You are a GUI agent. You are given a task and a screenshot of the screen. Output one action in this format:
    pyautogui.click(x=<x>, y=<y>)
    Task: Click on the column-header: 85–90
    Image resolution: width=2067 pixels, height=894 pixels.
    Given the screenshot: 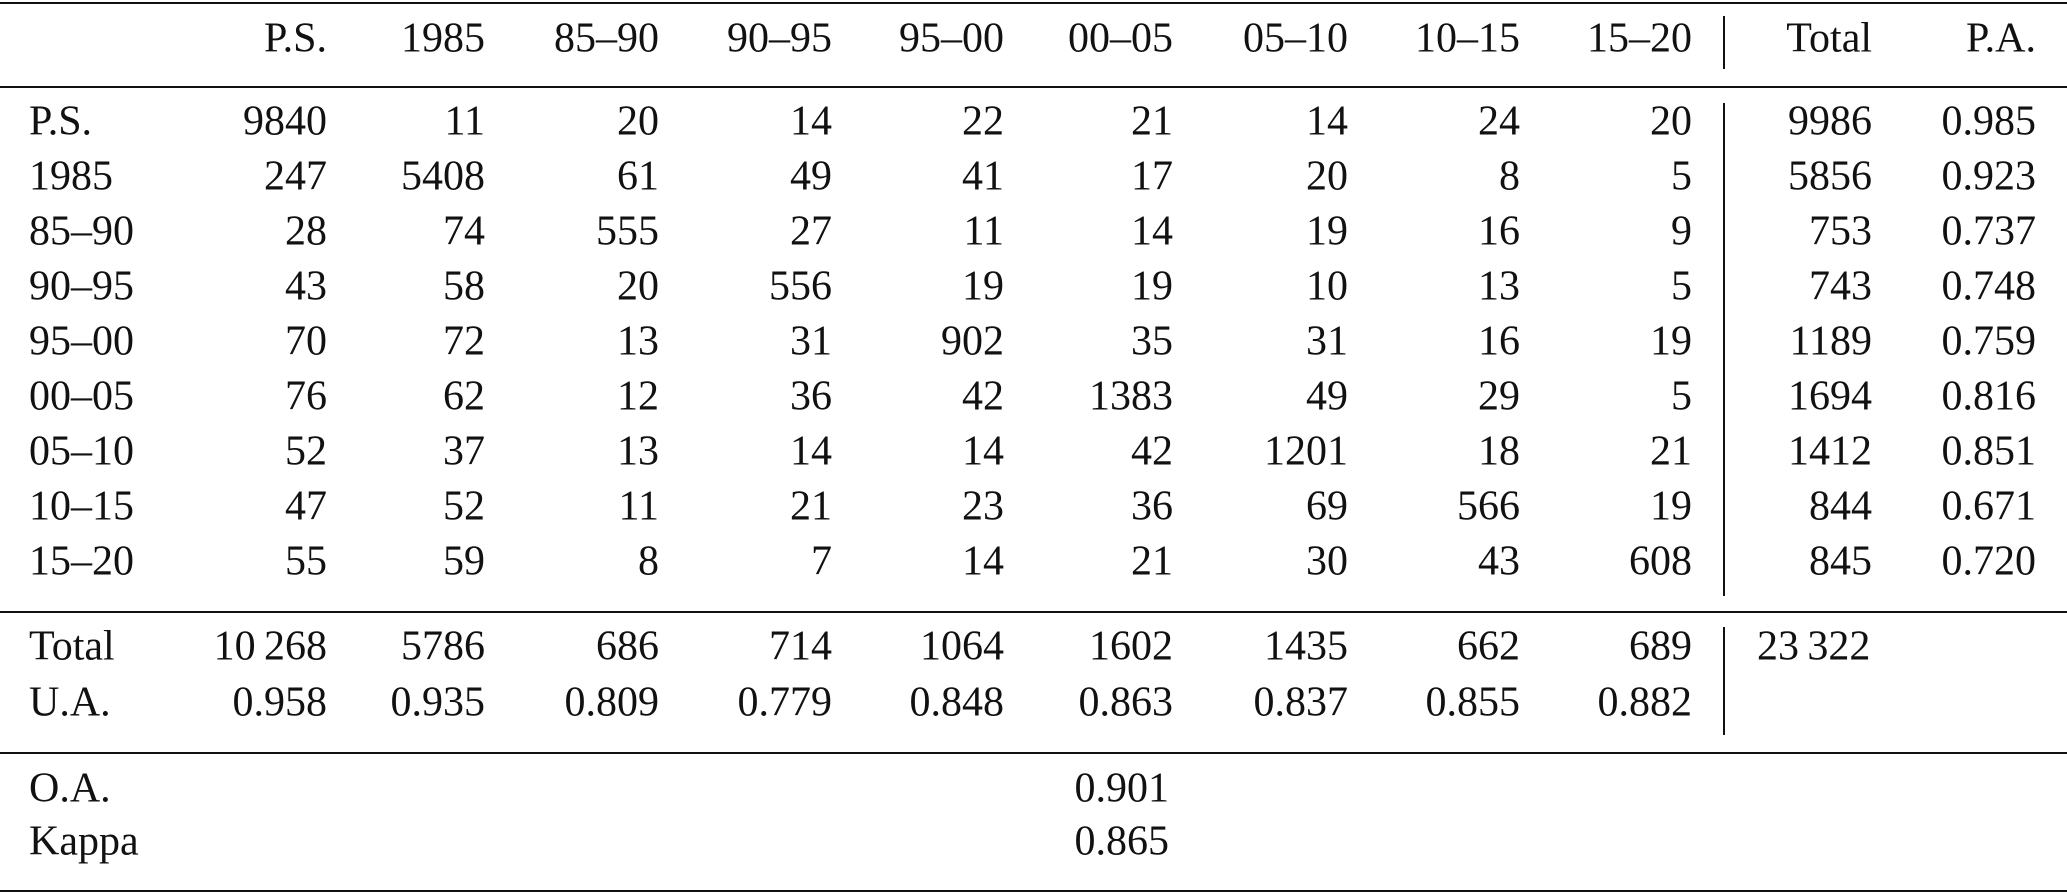 What is the action you would take?
    pyautogui.click(x=606, y=39)
    